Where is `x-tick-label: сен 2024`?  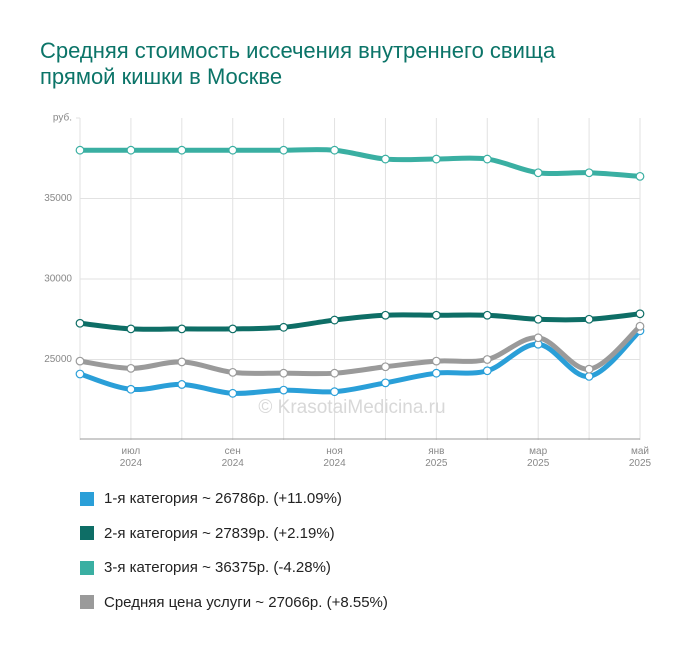 x-tick-label: сен 2024 is located at coordinates (232, 457).